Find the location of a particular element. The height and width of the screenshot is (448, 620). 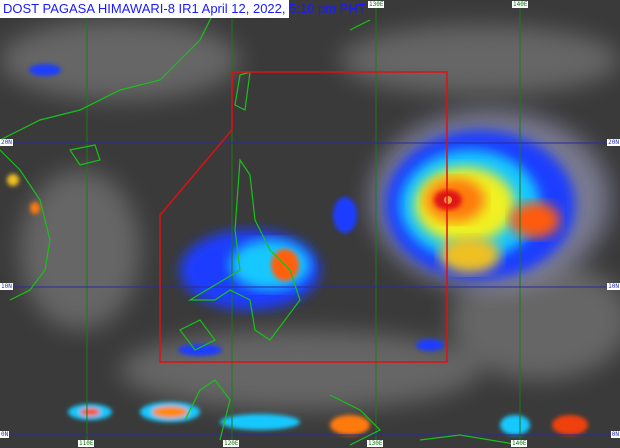

longitude-label-130e: 130E is located at coordinates (375, 443).